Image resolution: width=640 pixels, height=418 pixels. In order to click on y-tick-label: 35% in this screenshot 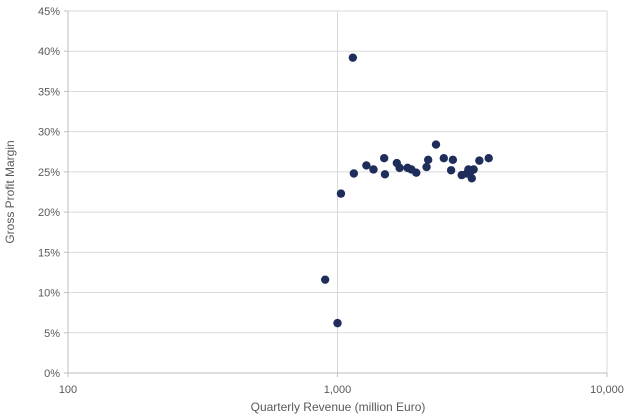, I will do `click(49, 92)`.